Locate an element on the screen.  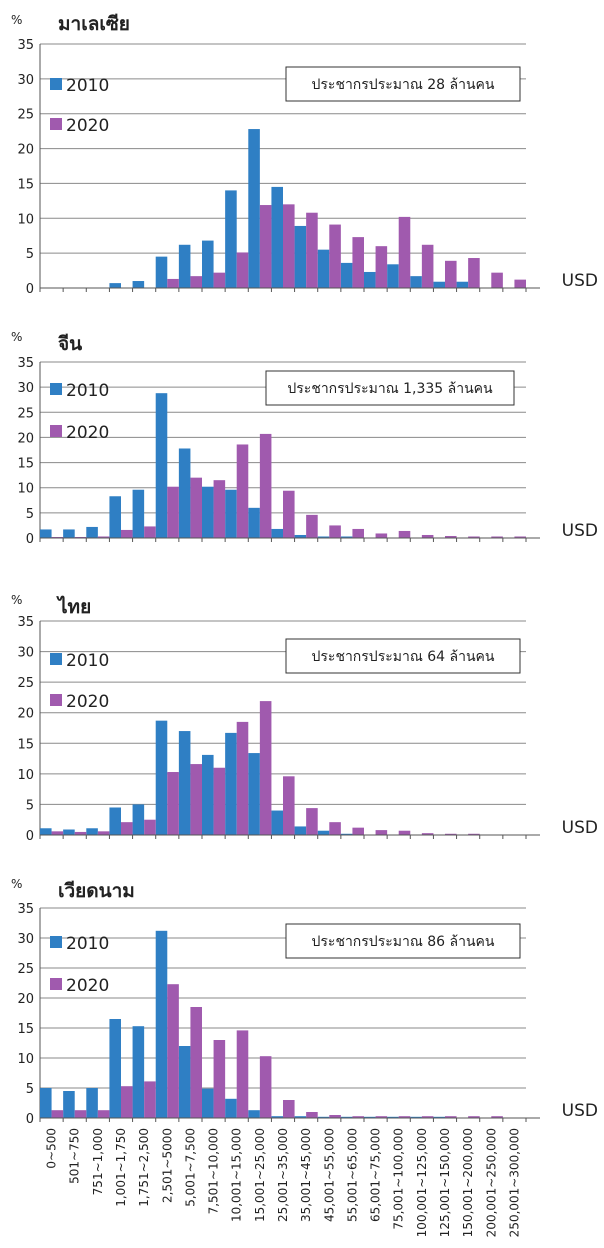
panel-title: เวียดนาม is located at coordinates (96, 891).